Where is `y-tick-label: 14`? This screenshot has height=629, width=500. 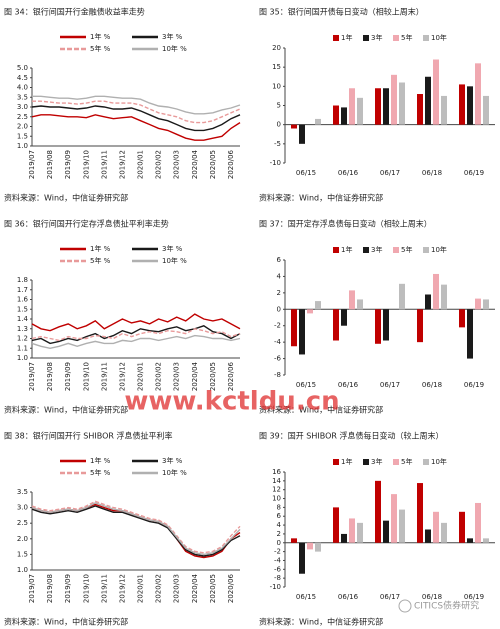 y-tick-label: 14 is located at coordinates (276, 481).